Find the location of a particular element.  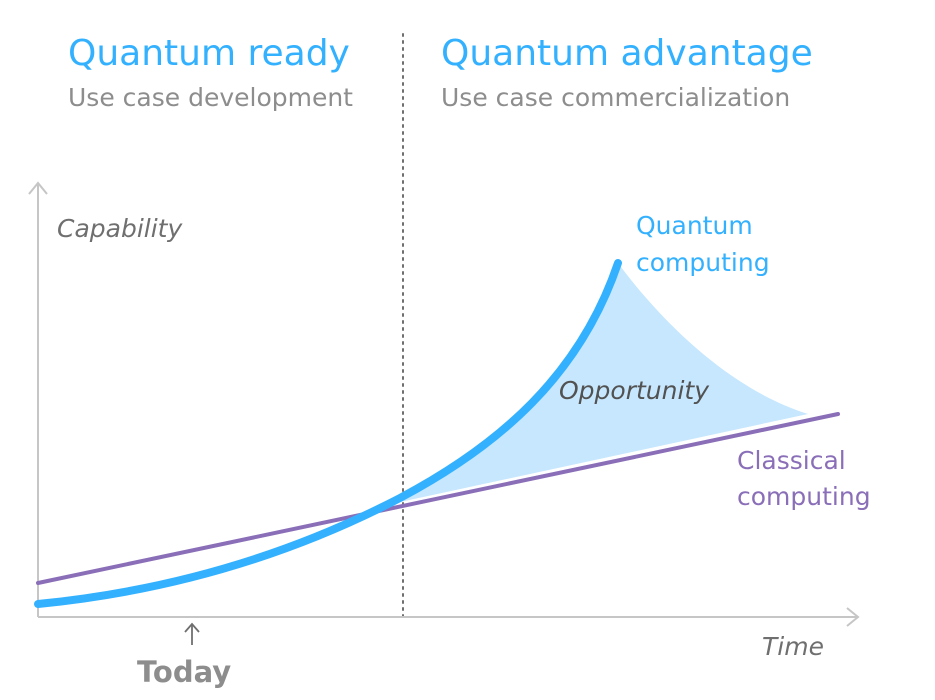

opportunity-region is located at coordinates (604, 382).